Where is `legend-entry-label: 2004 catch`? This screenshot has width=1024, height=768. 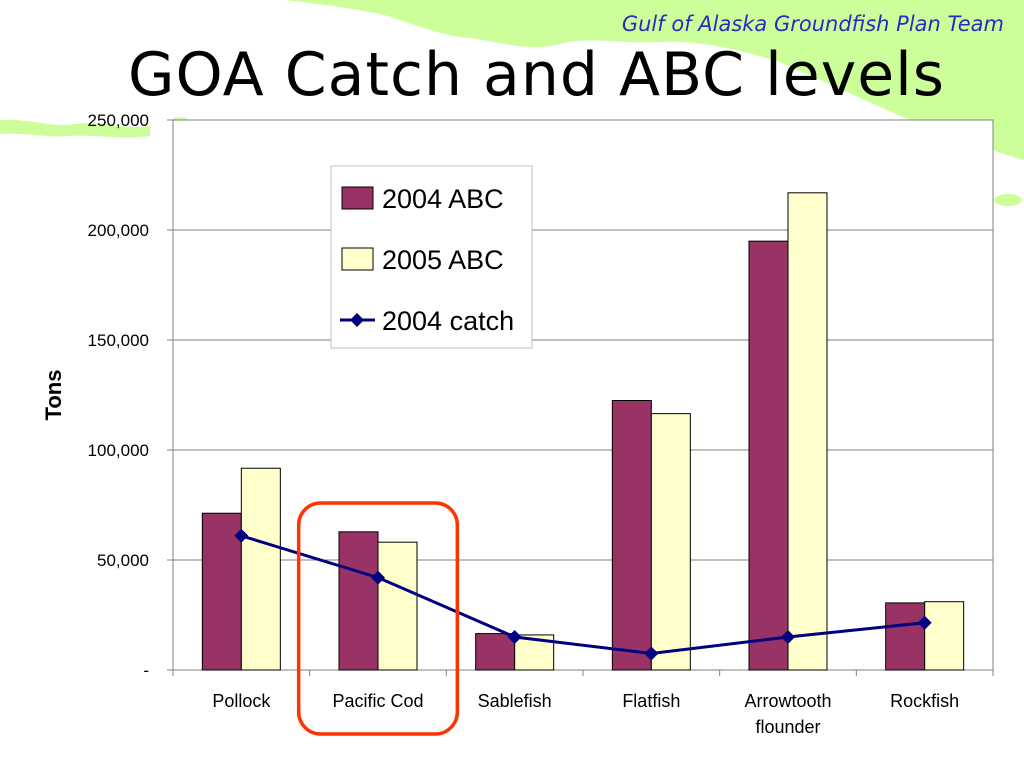 legend-entry-label: 2004 catch is located at coordinates (448, 321).